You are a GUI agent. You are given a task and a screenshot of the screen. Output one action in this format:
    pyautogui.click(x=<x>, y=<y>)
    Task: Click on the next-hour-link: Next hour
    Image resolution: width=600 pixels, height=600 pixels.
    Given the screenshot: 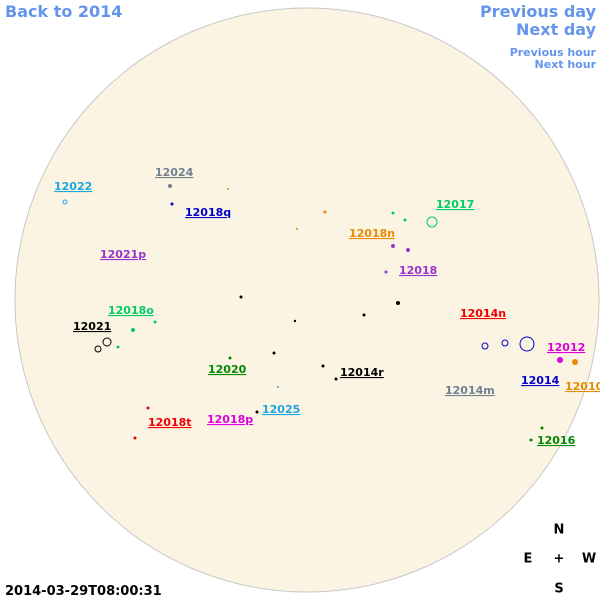 What is the action you would take?
    pyautogui.click(x=566, y=64)
    